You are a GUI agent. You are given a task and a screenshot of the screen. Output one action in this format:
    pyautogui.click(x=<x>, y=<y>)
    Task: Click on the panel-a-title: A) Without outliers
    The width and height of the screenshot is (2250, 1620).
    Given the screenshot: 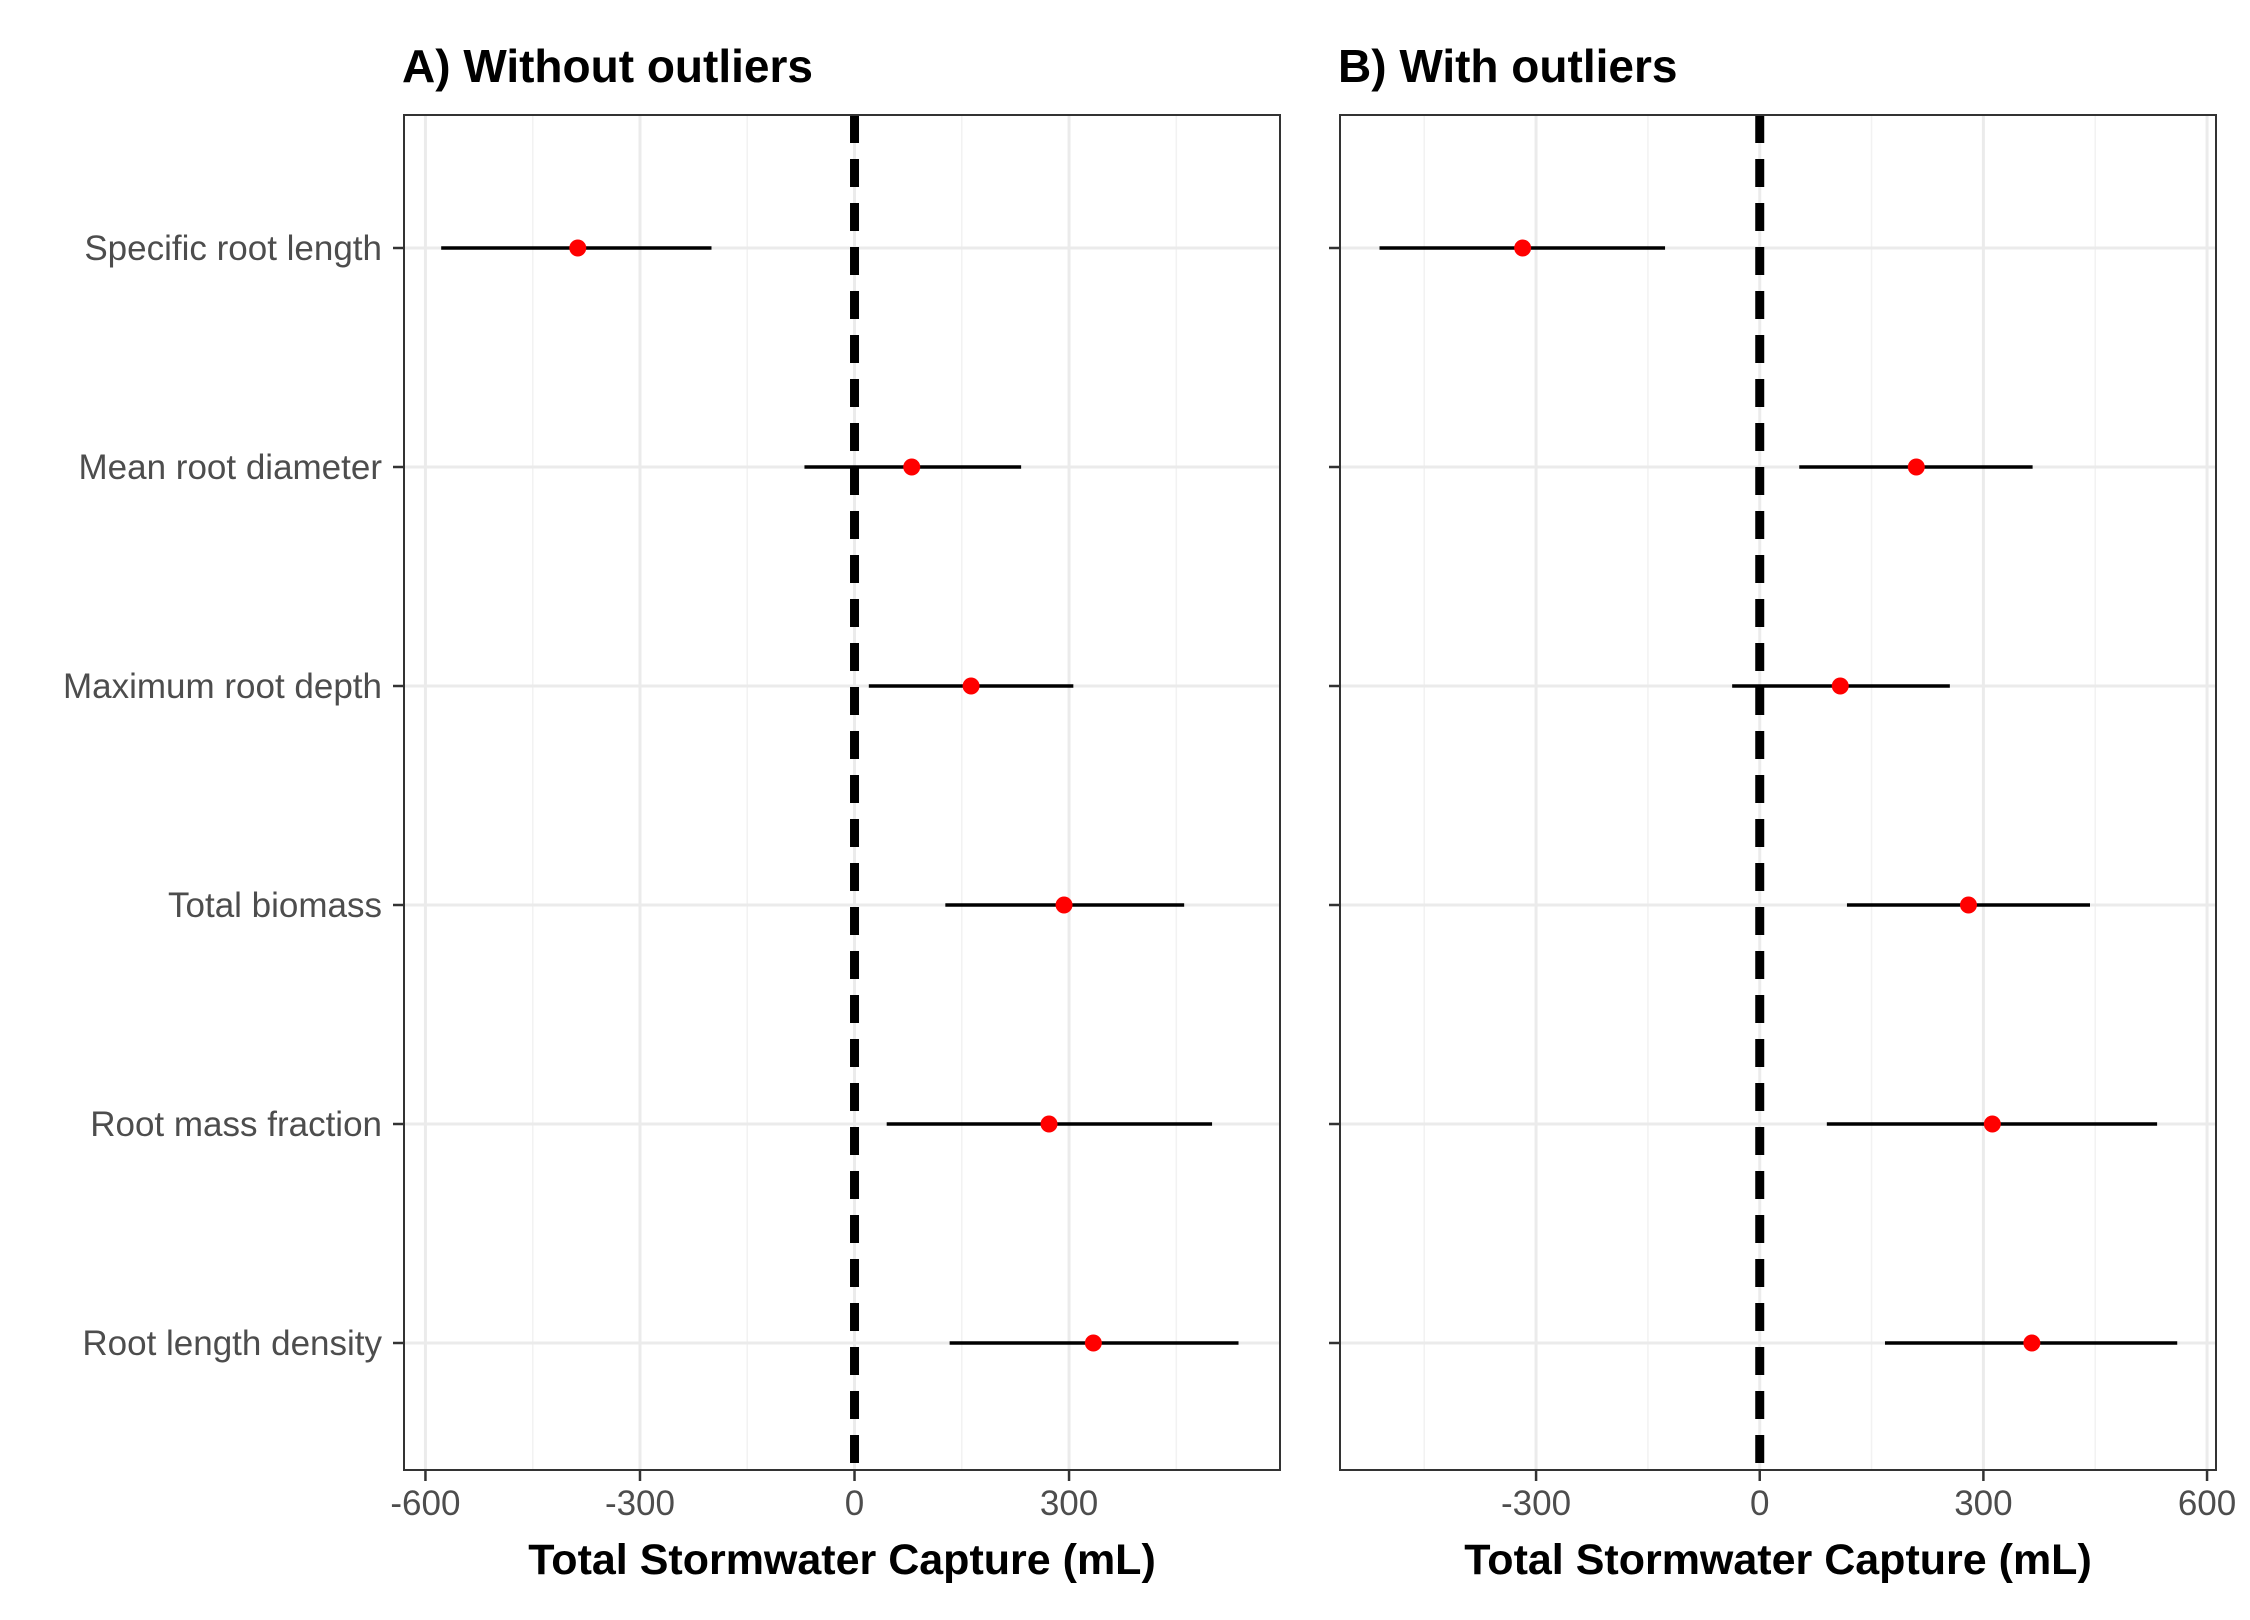 What is the action you would take?
    pyautogui.click(x=607, y=66)
    